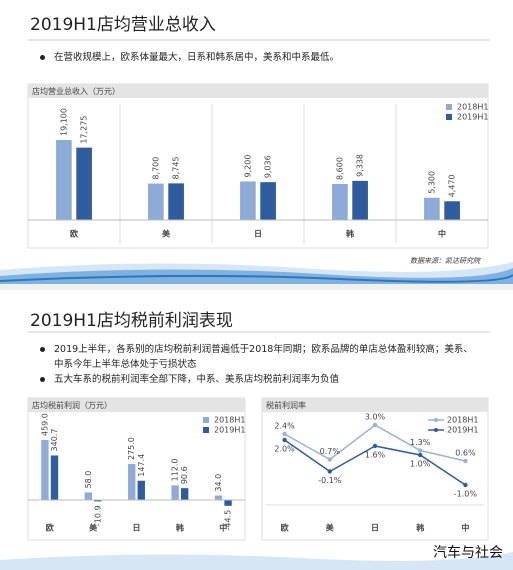 This screenshot has height=570, width=513. Describe the element at coordinates (375, 417) in the screenshot. I see `value-label: 3.0%` at that location.